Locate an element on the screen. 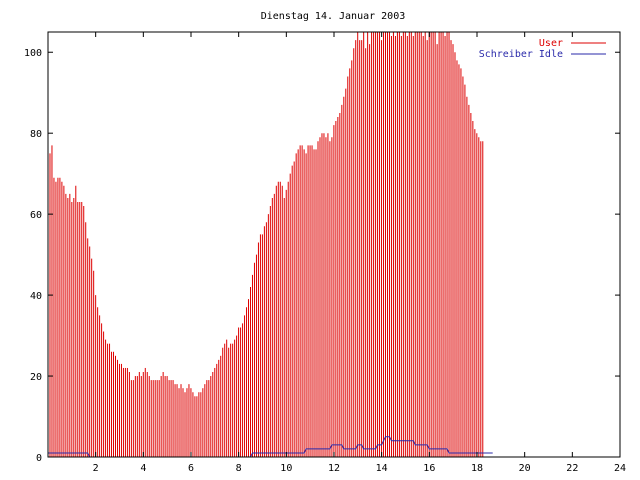 Image resolution: width=640 pixels, height=480 pixels. x-tick-label: 20 is located at coordinates (525, 468).